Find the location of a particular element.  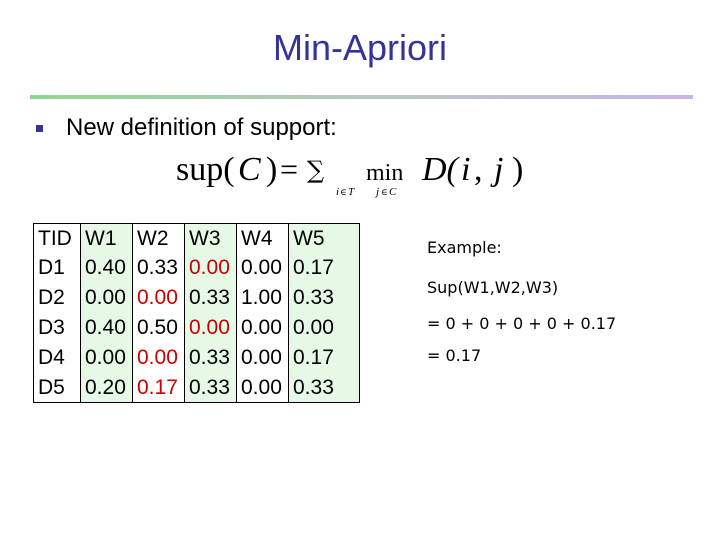

table-cell: 0.20 is located at coordinates (106, 387).